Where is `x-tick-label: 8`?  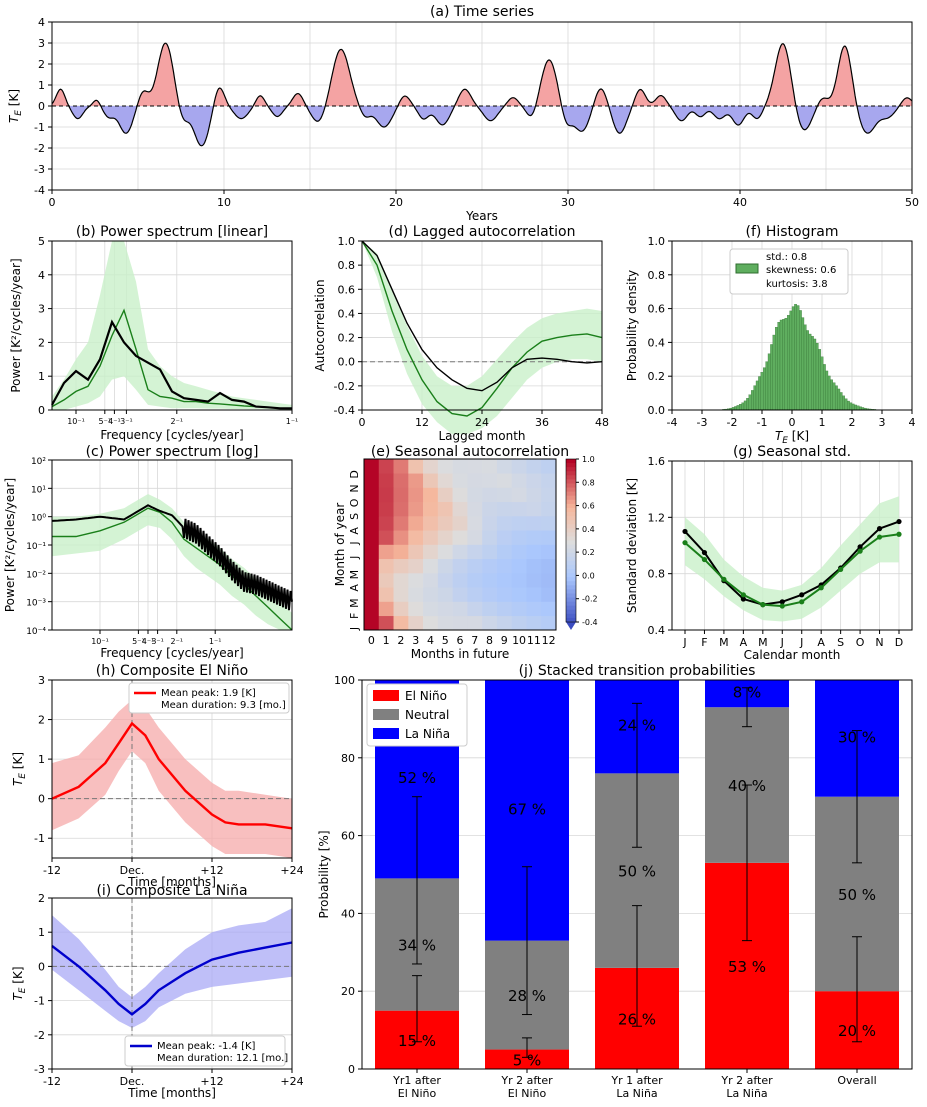
x-tick-label: 8 is located at coordinates (489, 640).